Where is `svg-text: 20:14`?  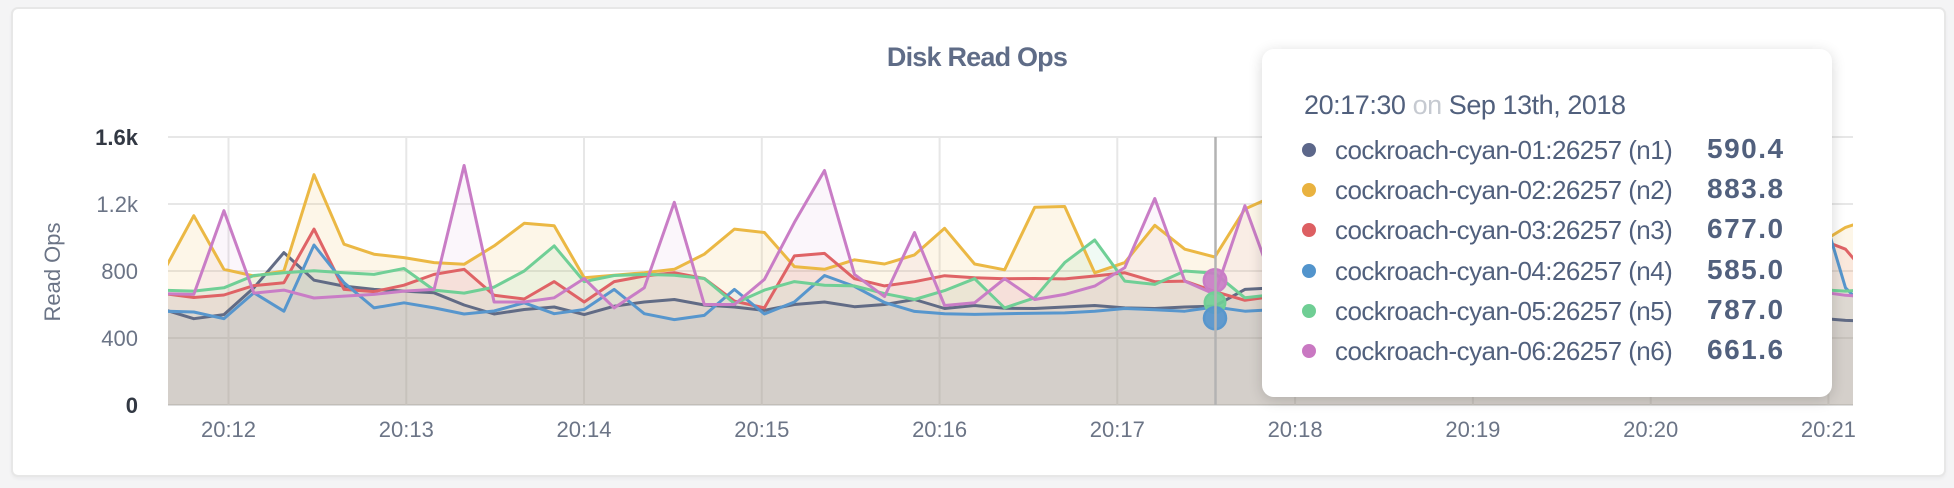 svg-text: 20:14 is located at coordinates (583, 429).